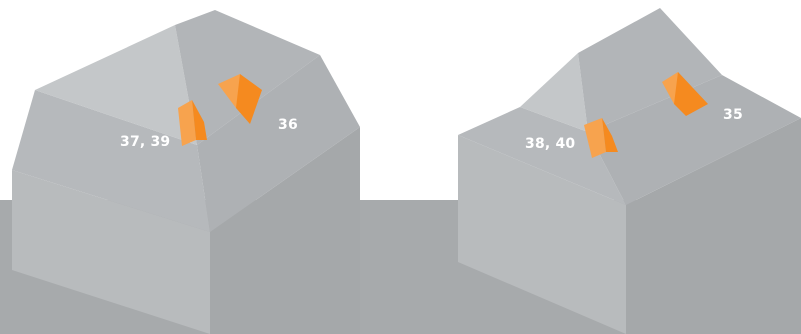 The height and width of the screenshot is (334, 801). I want to click on left-house-right-wall, so click(285, 230).